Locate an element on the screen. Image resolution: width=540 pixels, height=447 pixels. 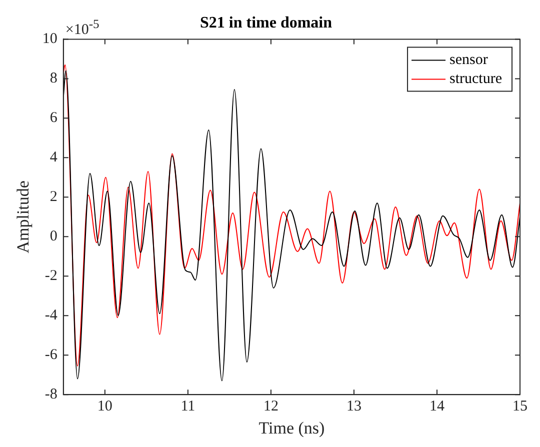
x-tick-label: 11 is located at coordinates (188, 406).